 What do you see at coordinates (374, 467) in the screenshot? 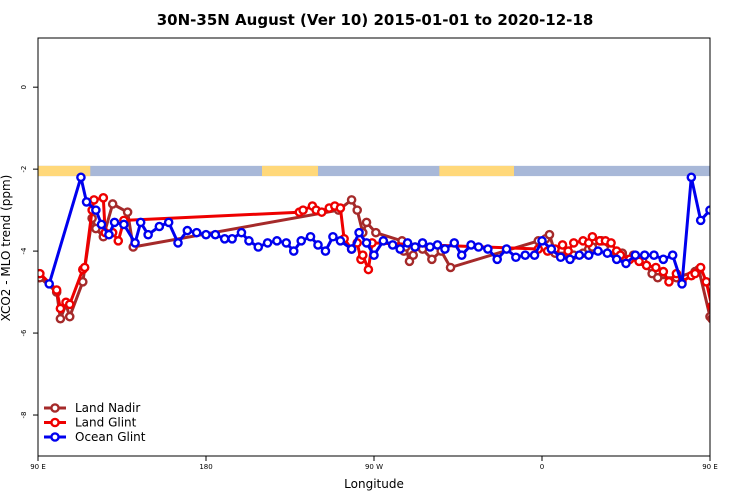
I see `x-tick-label: 90 W` at bounding box center [374, 467].